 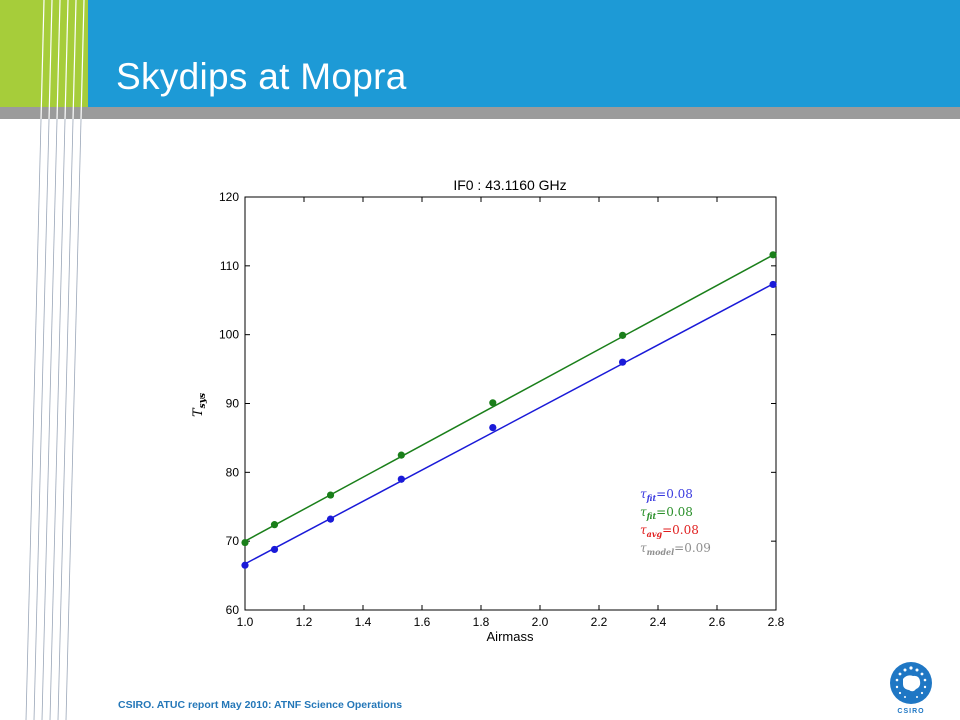 What do you see at coordinates (658, 622) in the screenshot?
I see `x-tick-label: 2.4` at bounding box center [658, 622].